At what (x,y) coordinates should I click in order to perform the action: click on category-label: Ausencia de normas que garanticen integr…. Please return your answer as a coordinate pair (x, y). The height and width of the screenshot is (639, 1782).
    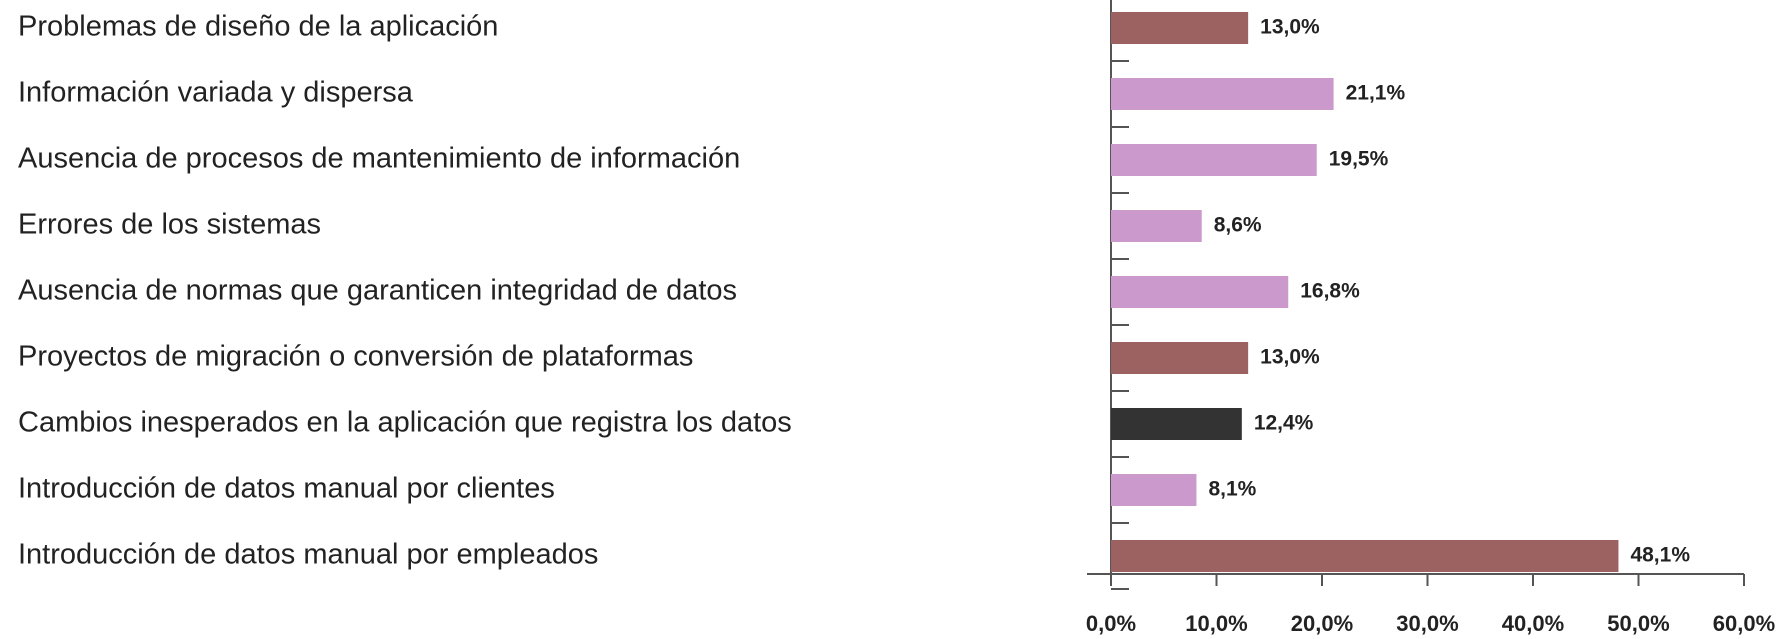
    Looking at the image, I should click on (377, 291).